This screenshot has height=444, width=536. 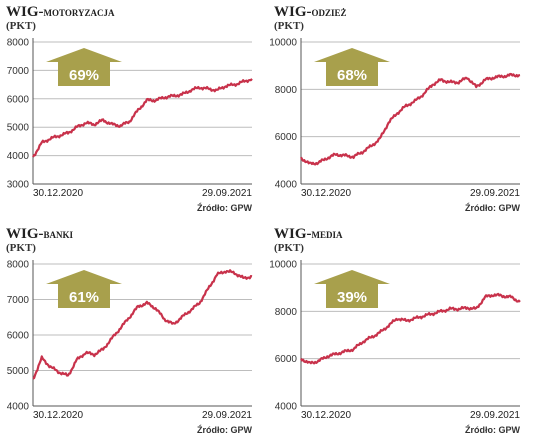 I want to click on chart-title: WIG-motoryzacja, so click(x=60, y=12).